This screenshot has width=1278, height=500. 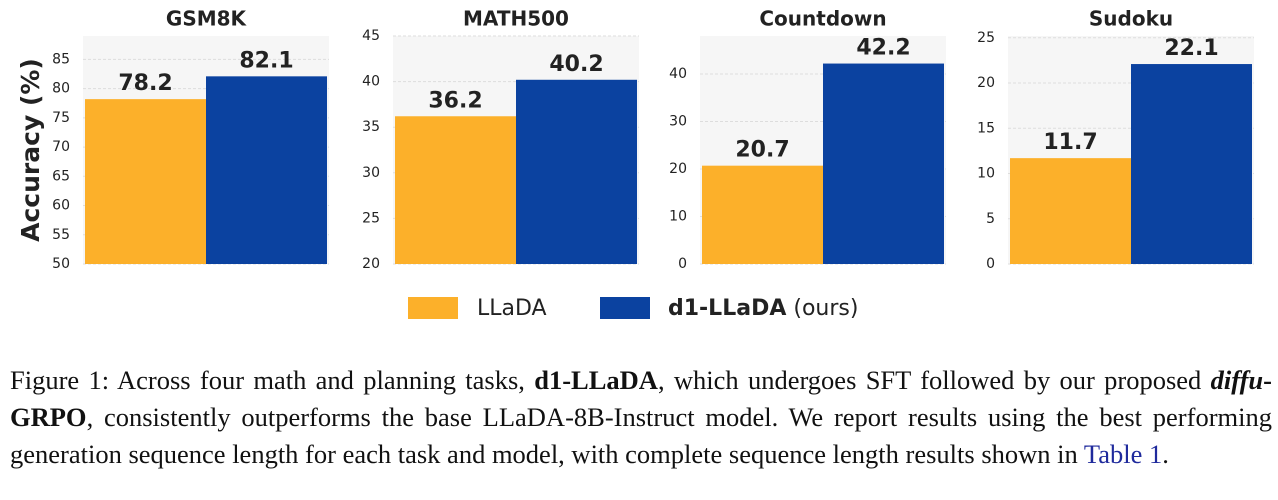 I want to click on value-label: 82.1, so click(x=266, y=60).